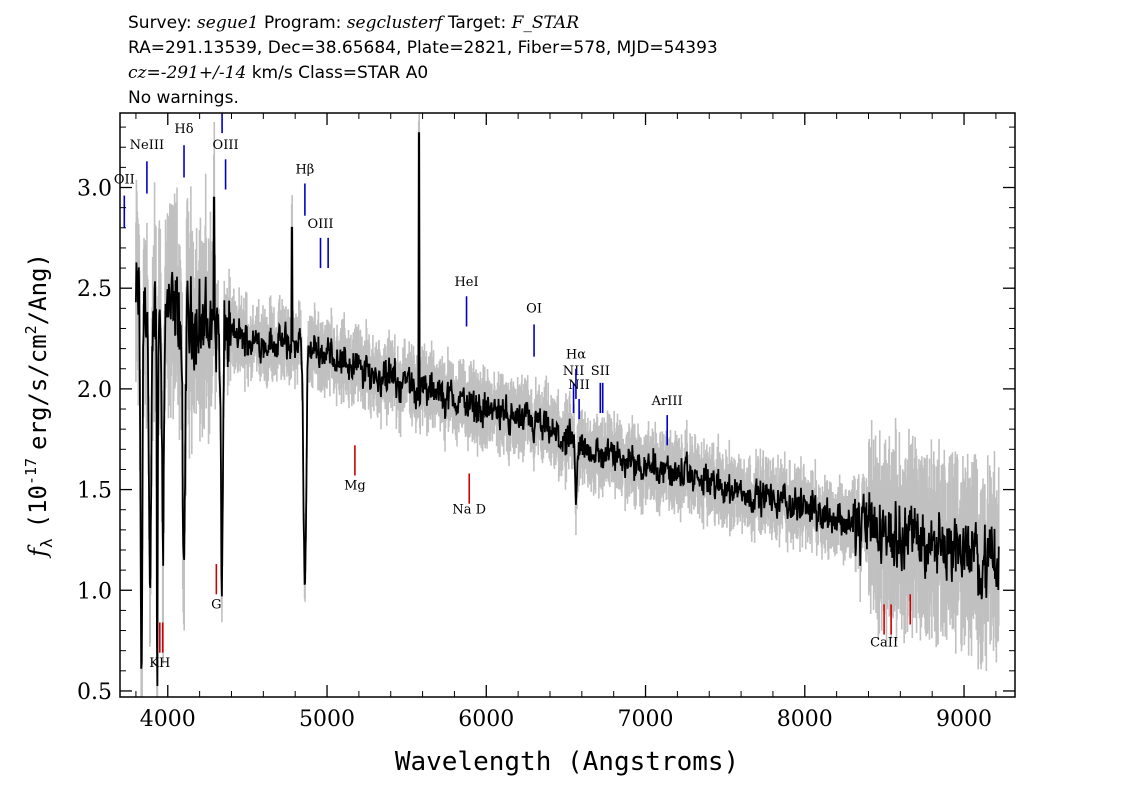 Image resolution: width=1134 pixels, height=810 pixels. I want to click on y-tick-label: 1.0, so click(94, 591).